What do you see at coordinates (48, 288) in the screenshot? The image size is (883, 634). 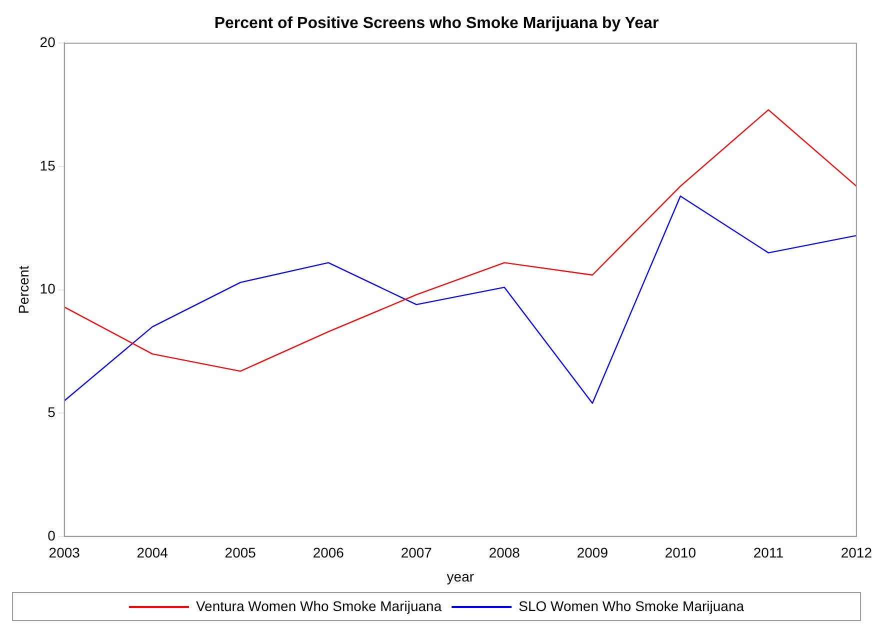 I see `y-tick-label: 10` at bounding box center [48, 288].